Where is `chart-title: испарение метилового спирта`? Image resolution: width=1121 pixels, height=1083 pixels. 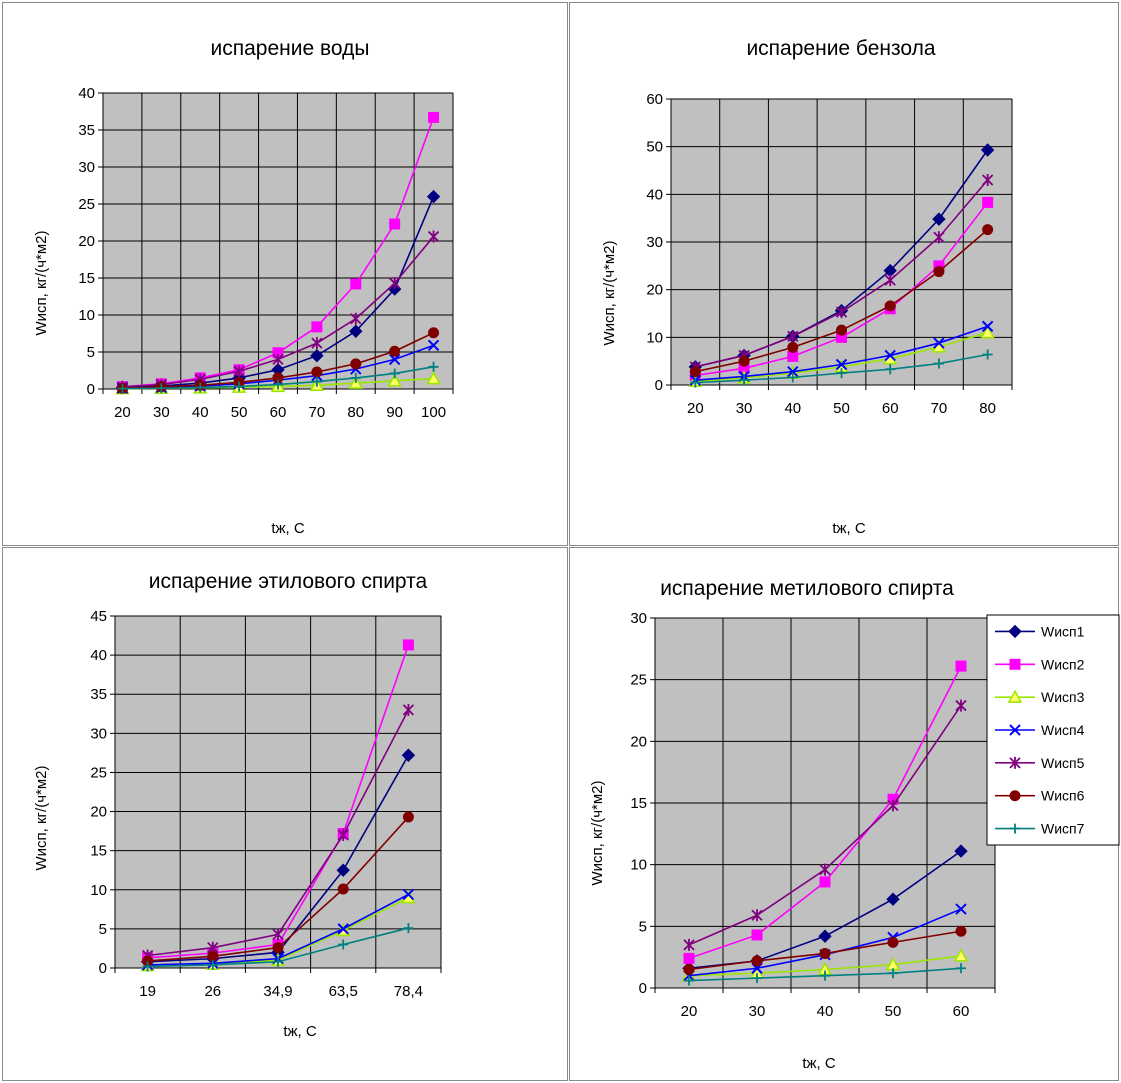 chart-title: испарение метилового спирта is located at coordinates (807, 588).